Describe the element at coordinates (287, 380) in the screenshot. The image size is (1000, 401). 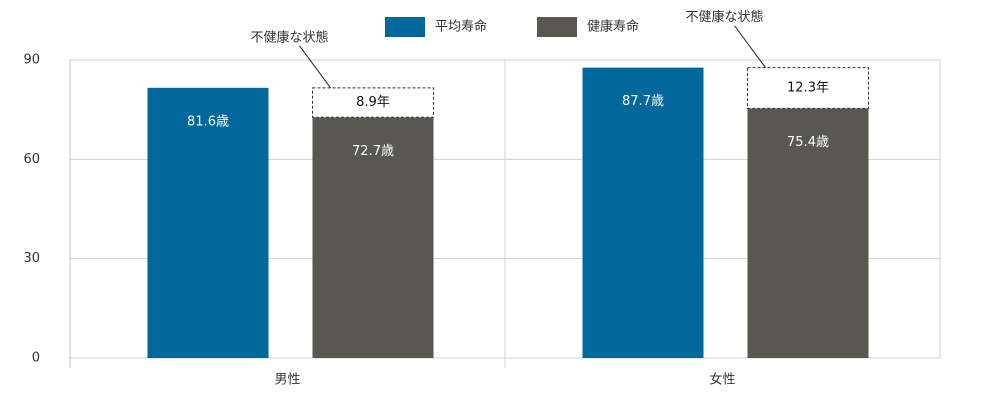
I see `x-tick-label: 男性` at that location.